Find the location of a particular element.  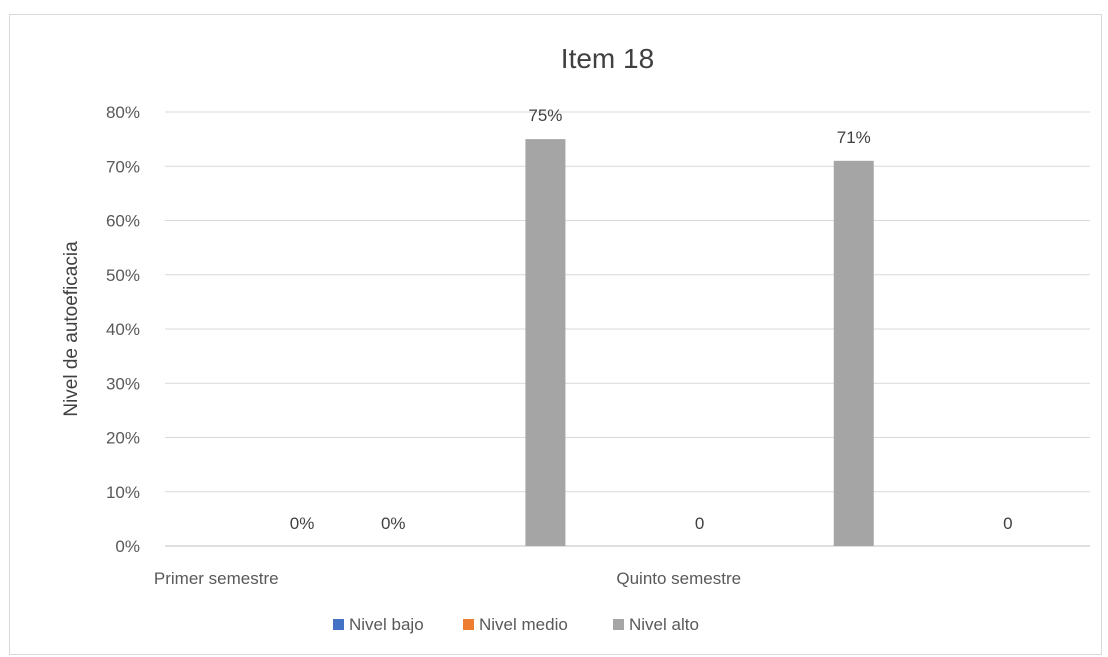

y-tick-label: 10% is located at coordinates (123, 492).